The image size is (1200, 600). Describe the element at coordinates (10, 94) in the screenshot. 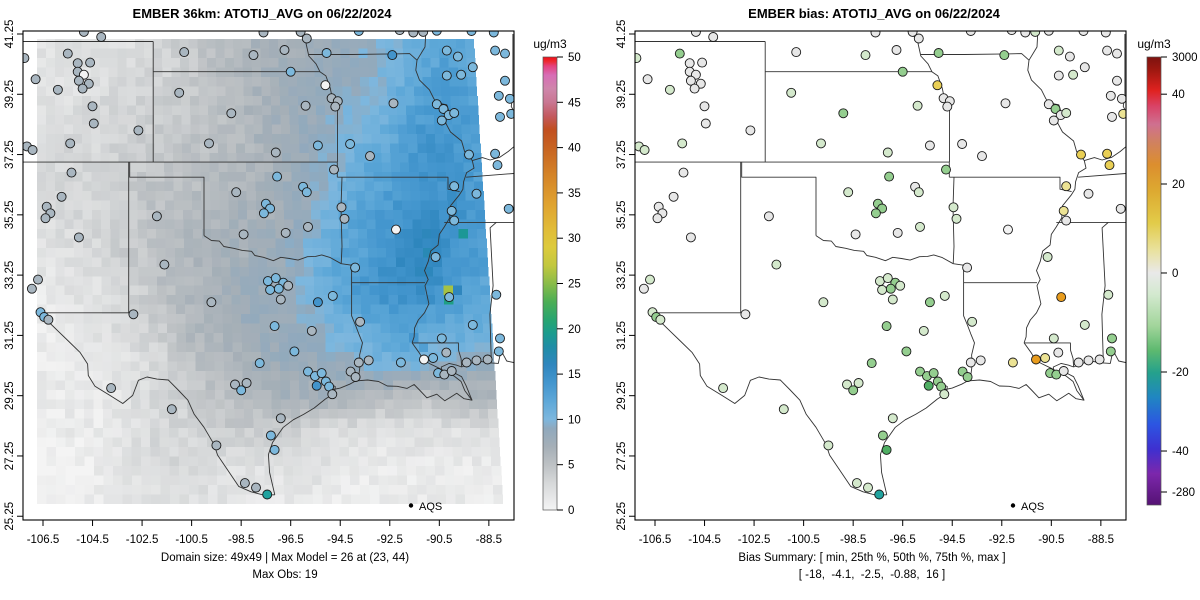

I see `y-tick-label: 39.25` at that location.